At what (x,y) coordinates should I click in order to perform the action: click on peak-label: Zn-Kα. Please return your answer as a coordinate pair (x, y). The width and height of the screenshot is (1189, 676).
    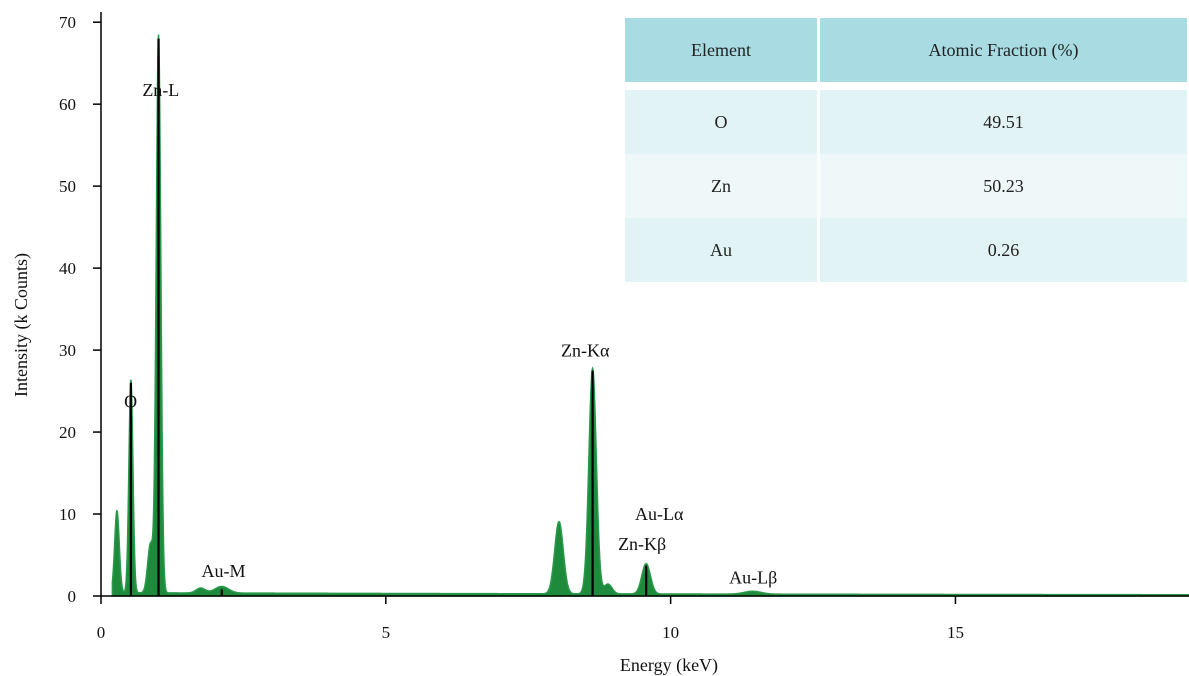
    Looking at the image, I should click on (585, 351).